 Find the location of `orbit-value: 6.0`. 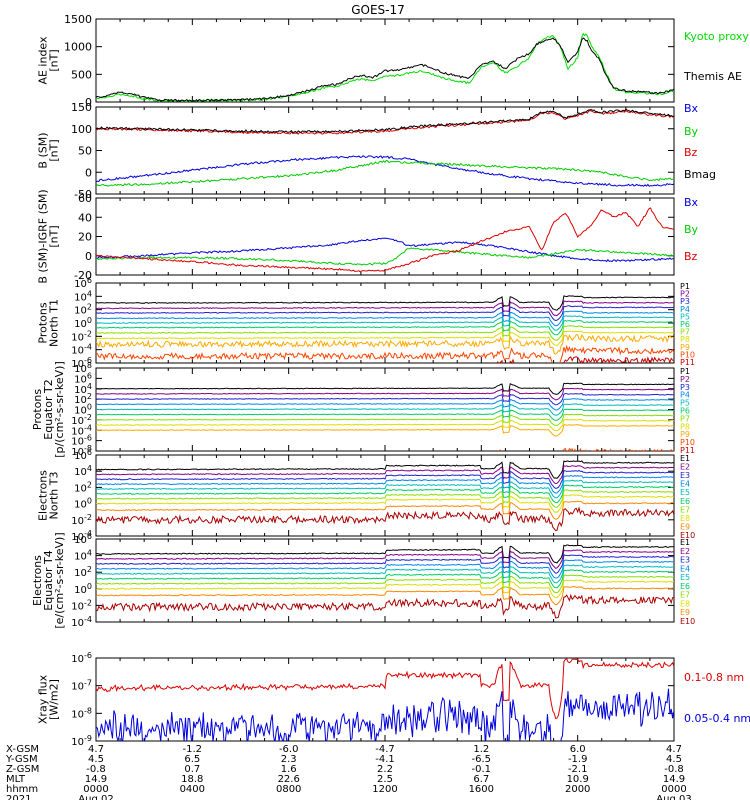

orbit-value: 6.0 is located at coordinates (578, 749).